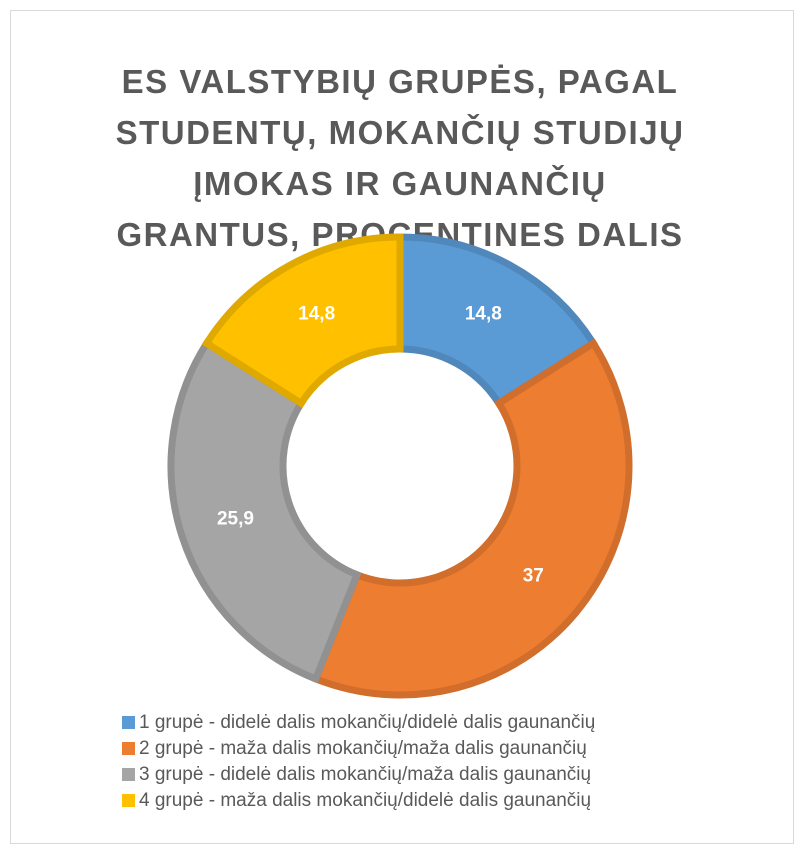 The image size is (804, 854). Describe the element at coordinates (235, 518) in the screenshot. I see `data-label: 25,9` at that location.